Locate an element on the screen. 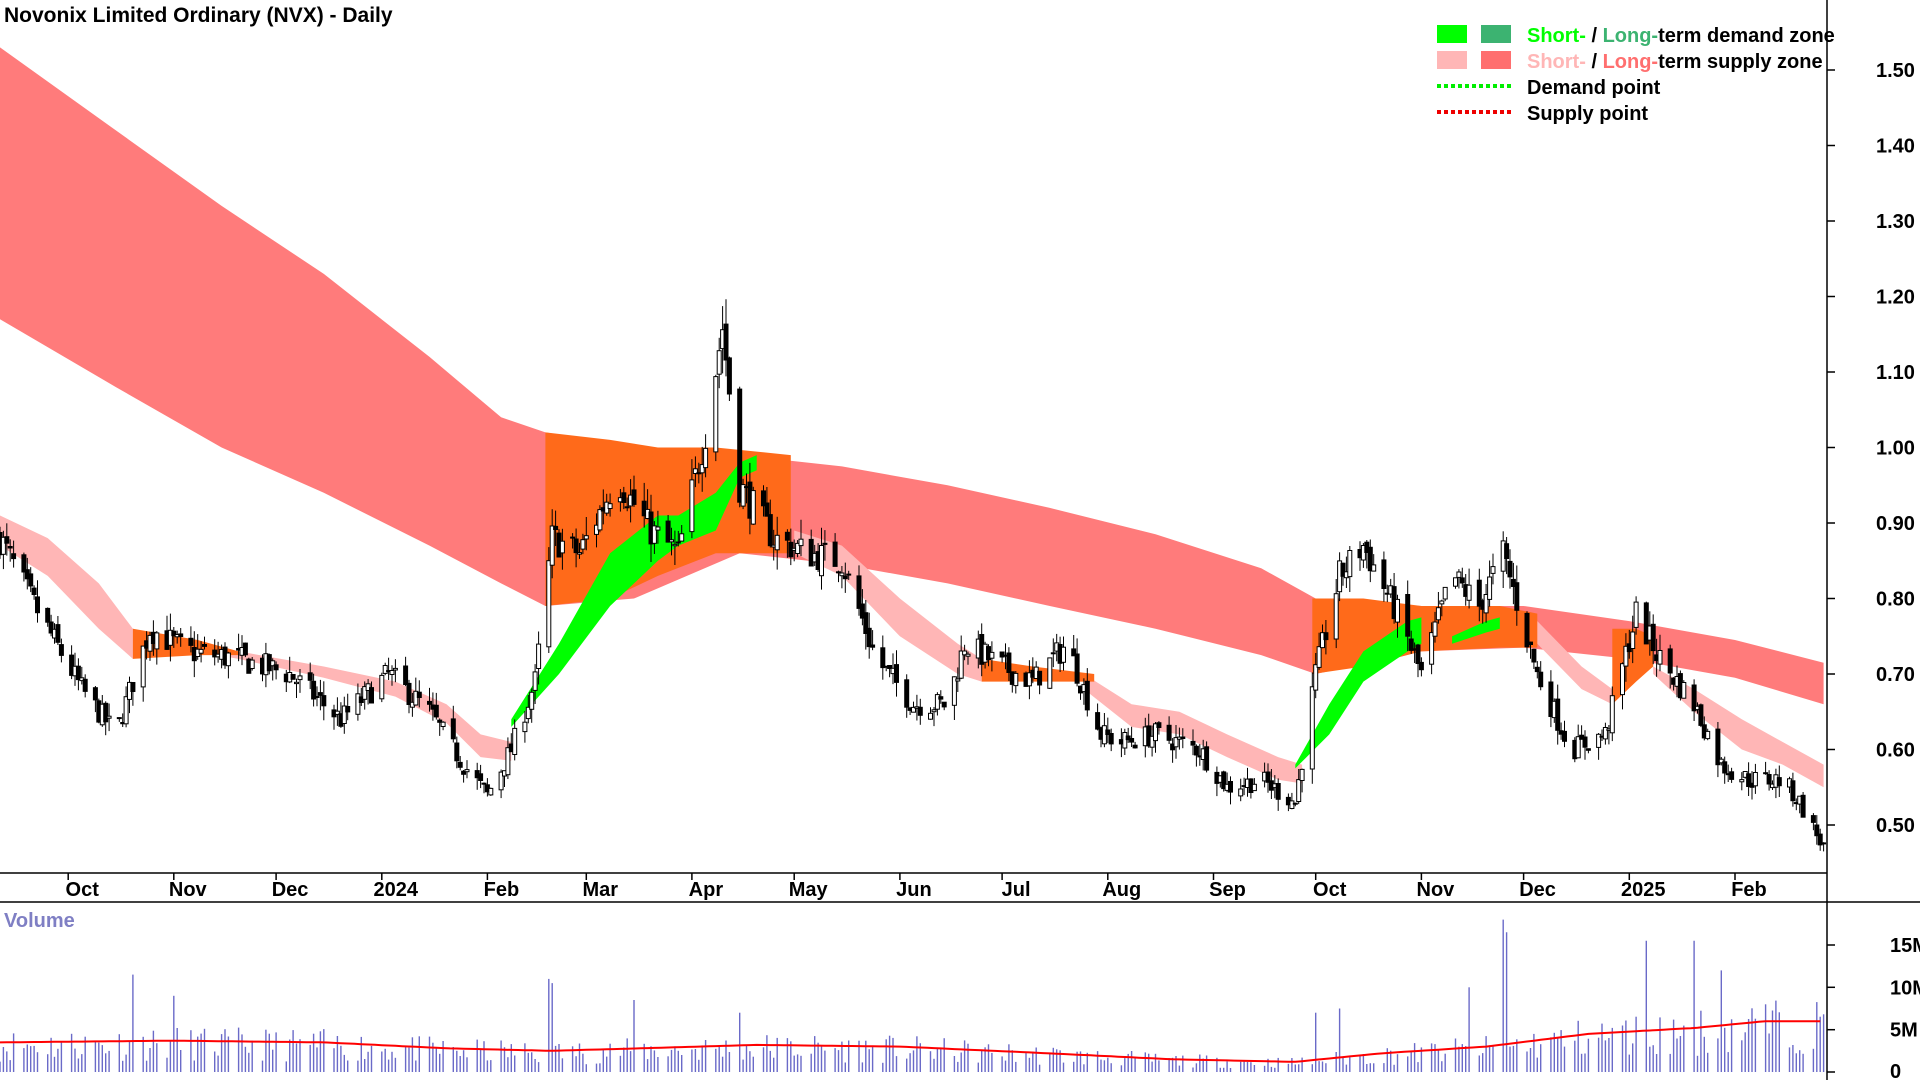 Image resolution: width=1920 pixels, height=1080 pixels. legend-label-part: term demand zone is located at coordinates (1746, 36).